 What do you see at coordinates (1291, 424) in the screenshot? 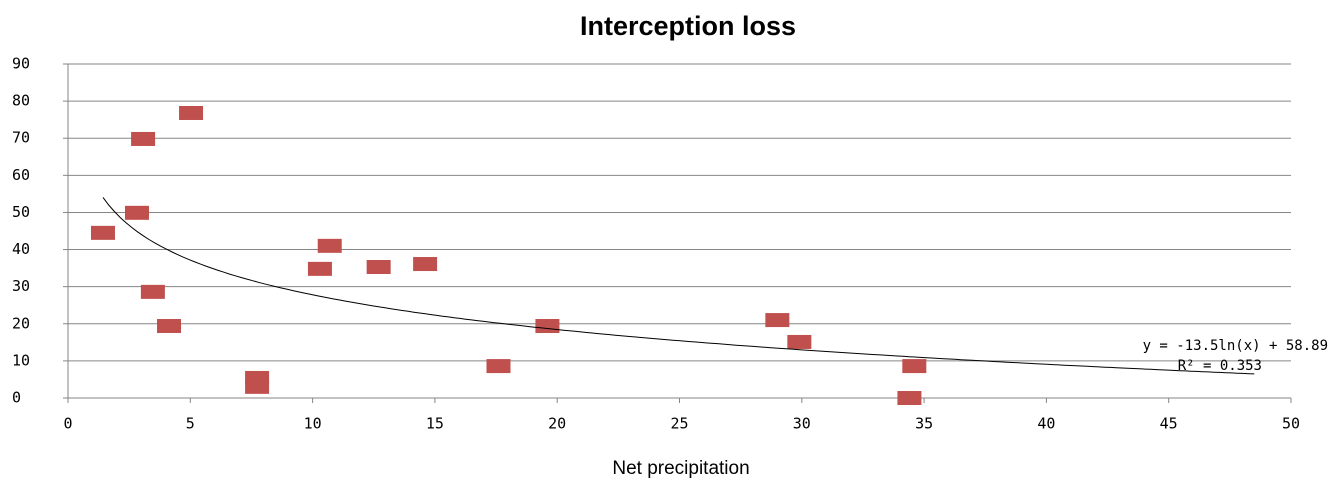
I see `x-tick-label: 50` at bounding box center [1291, 424].